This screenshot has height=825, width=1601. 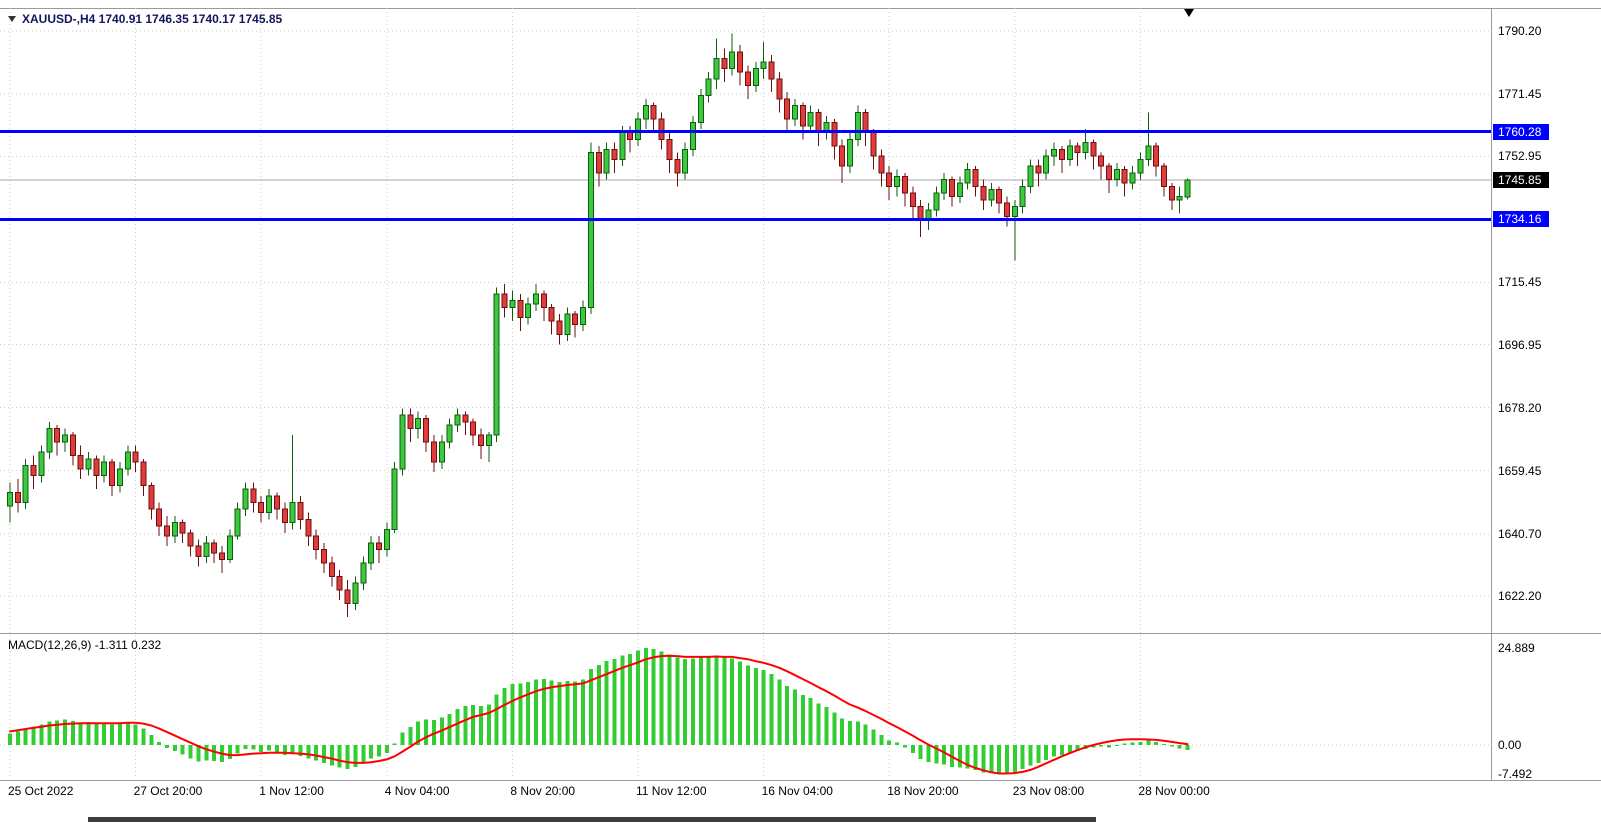 I want to click on time-axis-label: 23 Nov 08:00, so click(x=1048, y=791).